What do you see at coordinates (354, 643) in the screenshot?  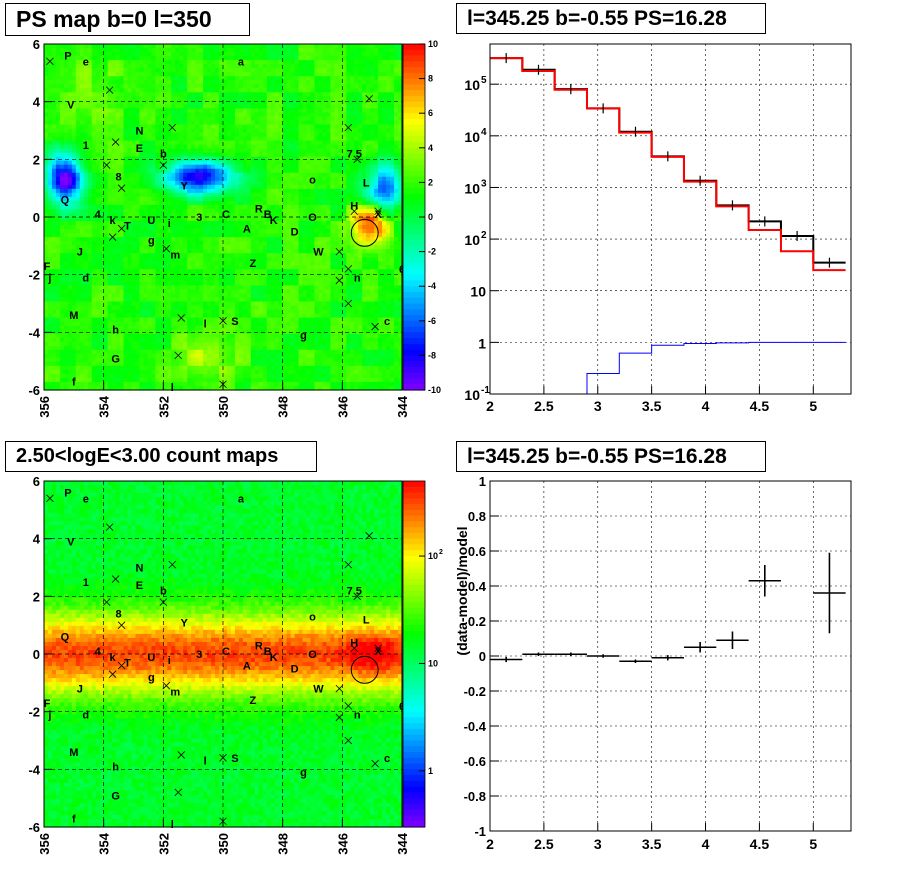 I see `source-label: H` at bounding box center [354, 643].